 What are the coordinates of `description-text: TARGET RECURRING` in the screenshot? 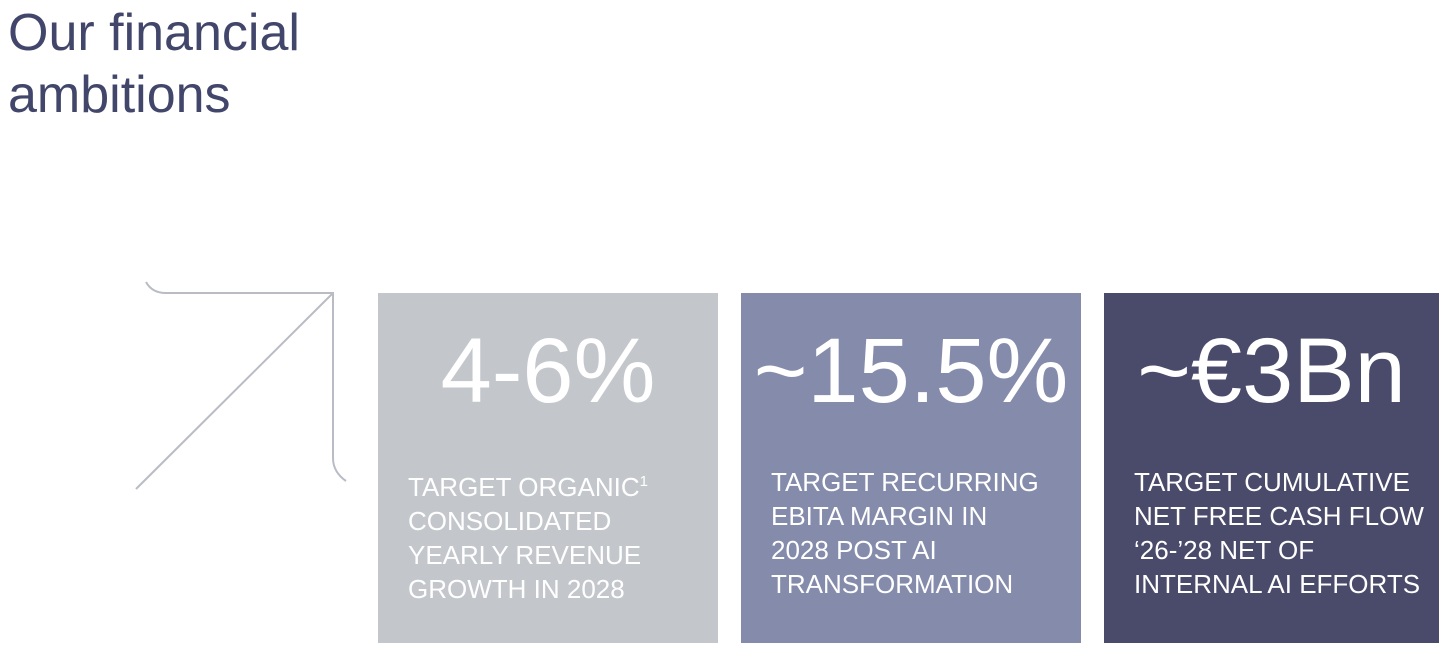 It's located at (905, 482).